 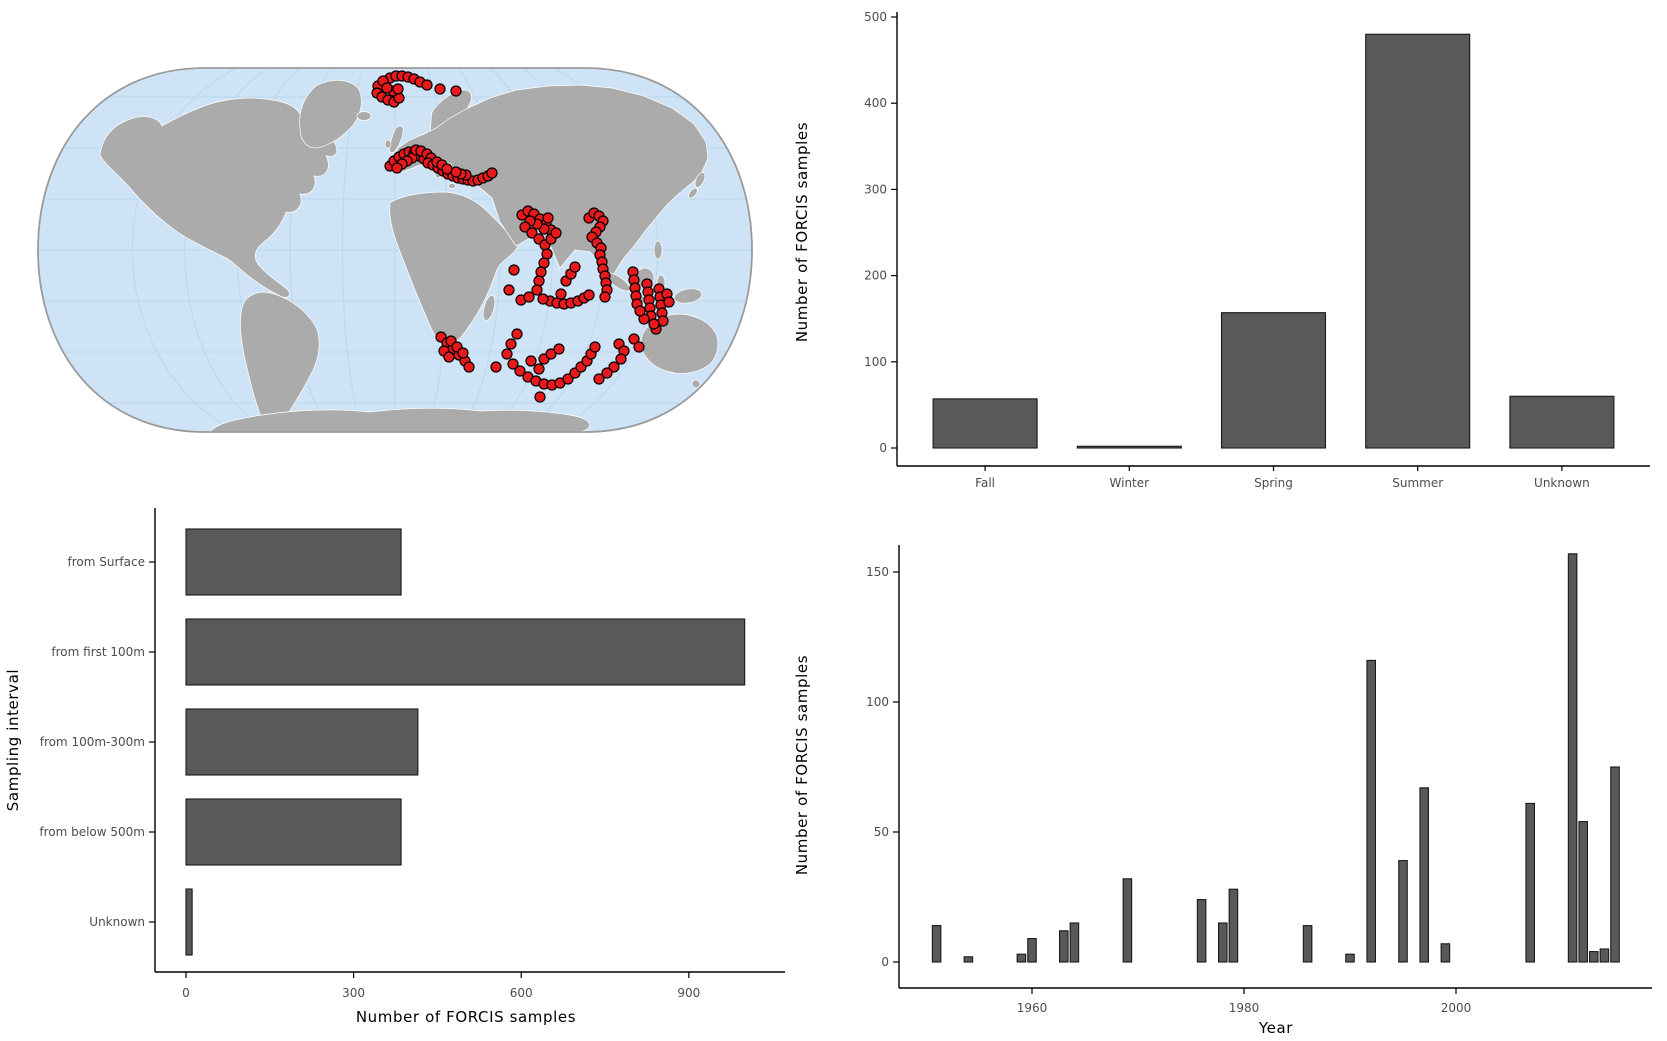 I want to click on landmass-africa, so click(x=454, y=267).